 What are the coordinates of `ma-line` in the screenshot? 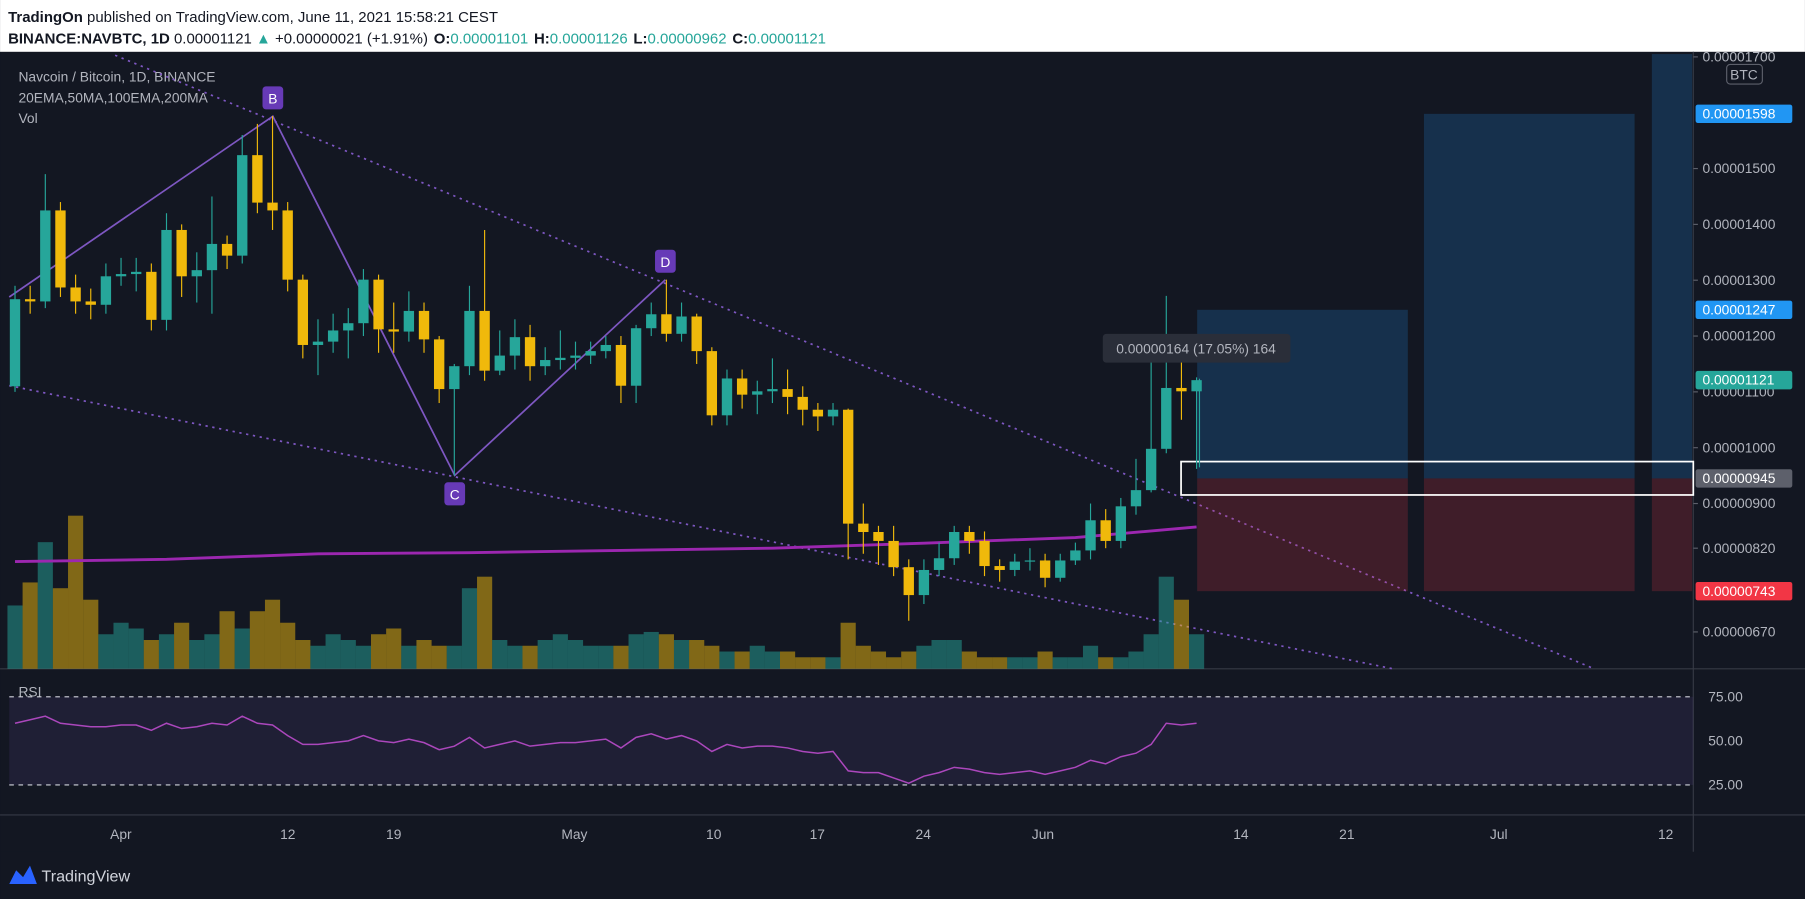 It's located at (605, 544).